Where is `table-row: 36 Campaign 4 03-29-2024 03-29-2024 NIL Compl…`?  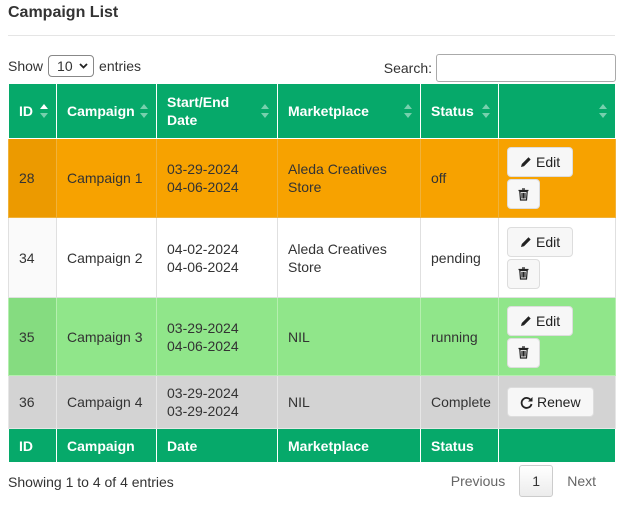
table-row: 36 Campaign 4 03-29-2024 03-29-2024 NIL Compl… is located at coordinates (312, 402).